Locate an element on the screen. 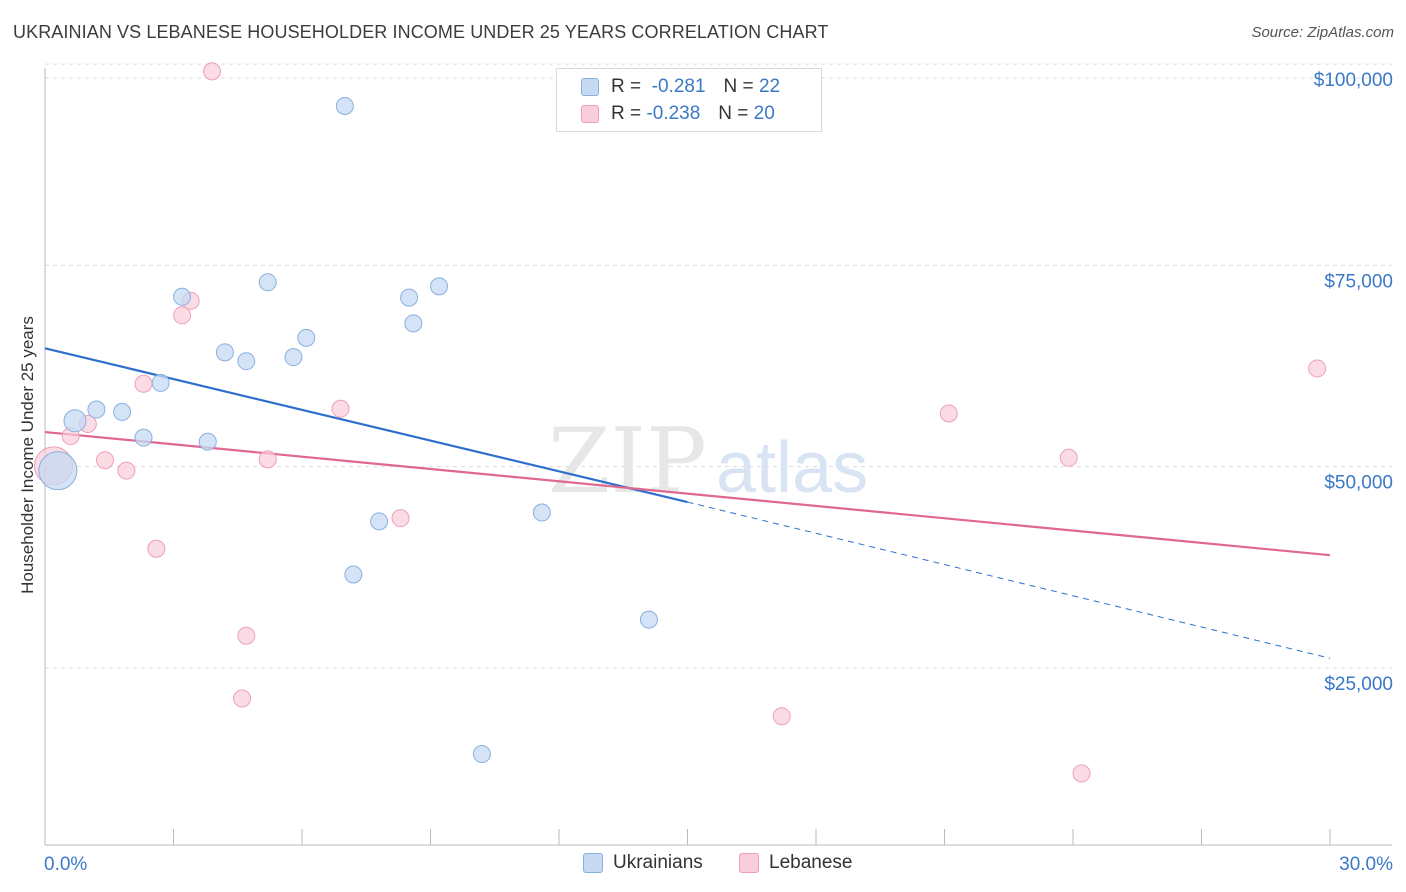 The height and width of the screenshot is (892, 1406). r-value: -0.281 is located at coordinates (678, 86).